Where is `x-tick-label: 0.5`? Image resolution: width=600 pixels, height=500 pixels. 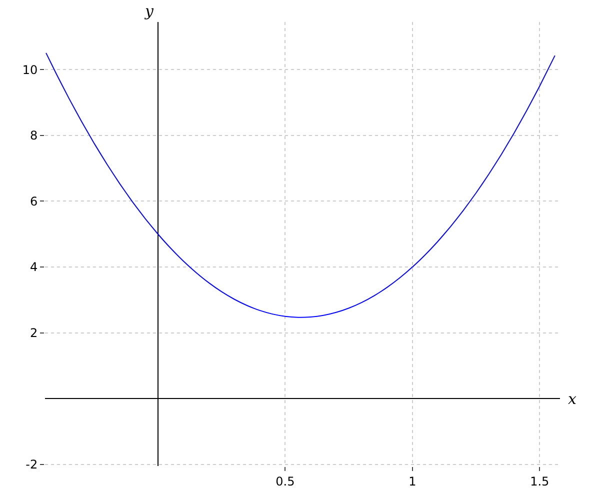 x-tick-label: 0.5 is located at coordinates (285, 481).